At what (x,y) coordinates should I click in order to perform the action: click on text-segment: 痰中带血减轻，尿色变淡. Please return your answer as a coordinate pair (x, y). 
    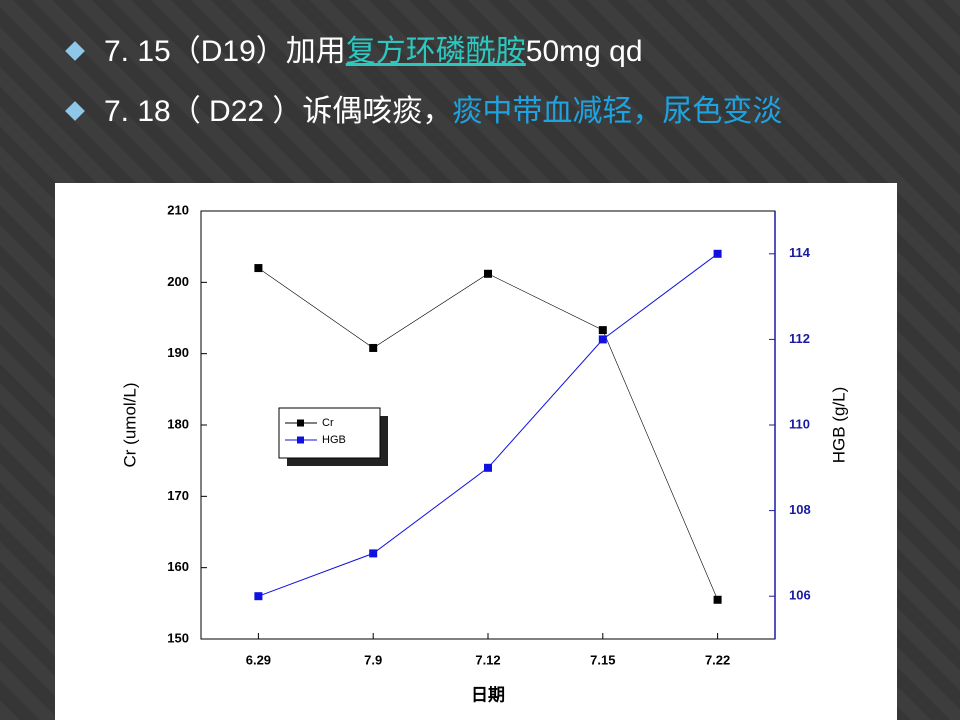
    Looking at the image, I should click on (617, 111).